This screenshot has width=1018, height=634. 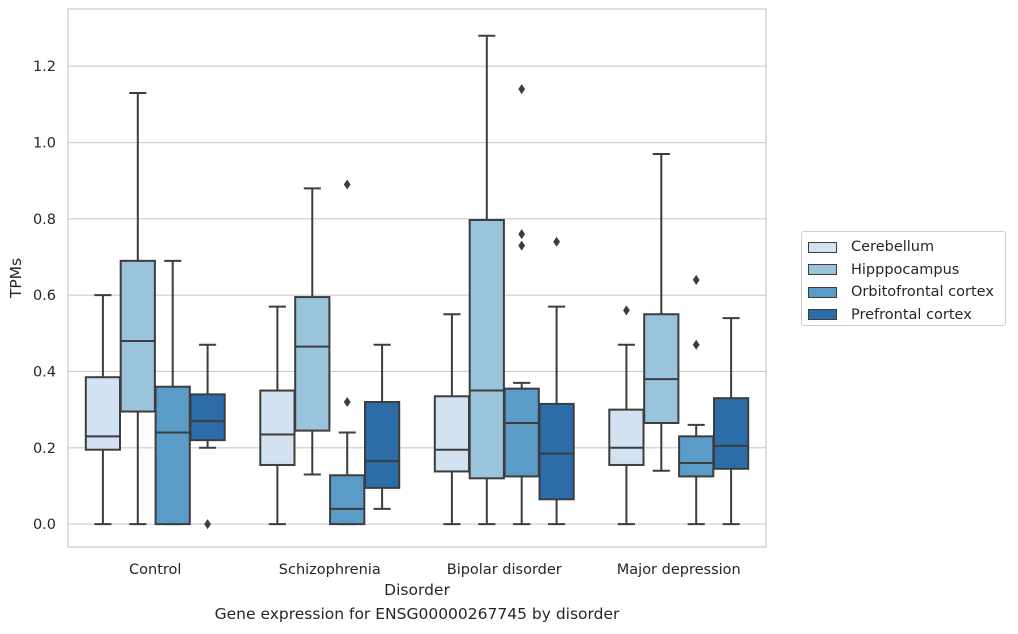 What do you see at coordinates (330, 570) in the screenshot?
I see `x-tick-label: Schizophrenia` at bounding box center [330, 570].